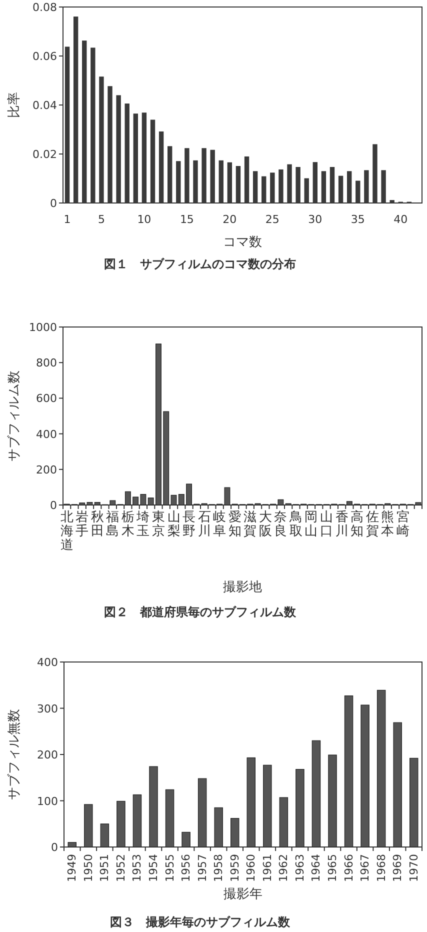 This screenshot has width=427, height=932. I want to click on x-tick-label: 1967, so click(365, 868).